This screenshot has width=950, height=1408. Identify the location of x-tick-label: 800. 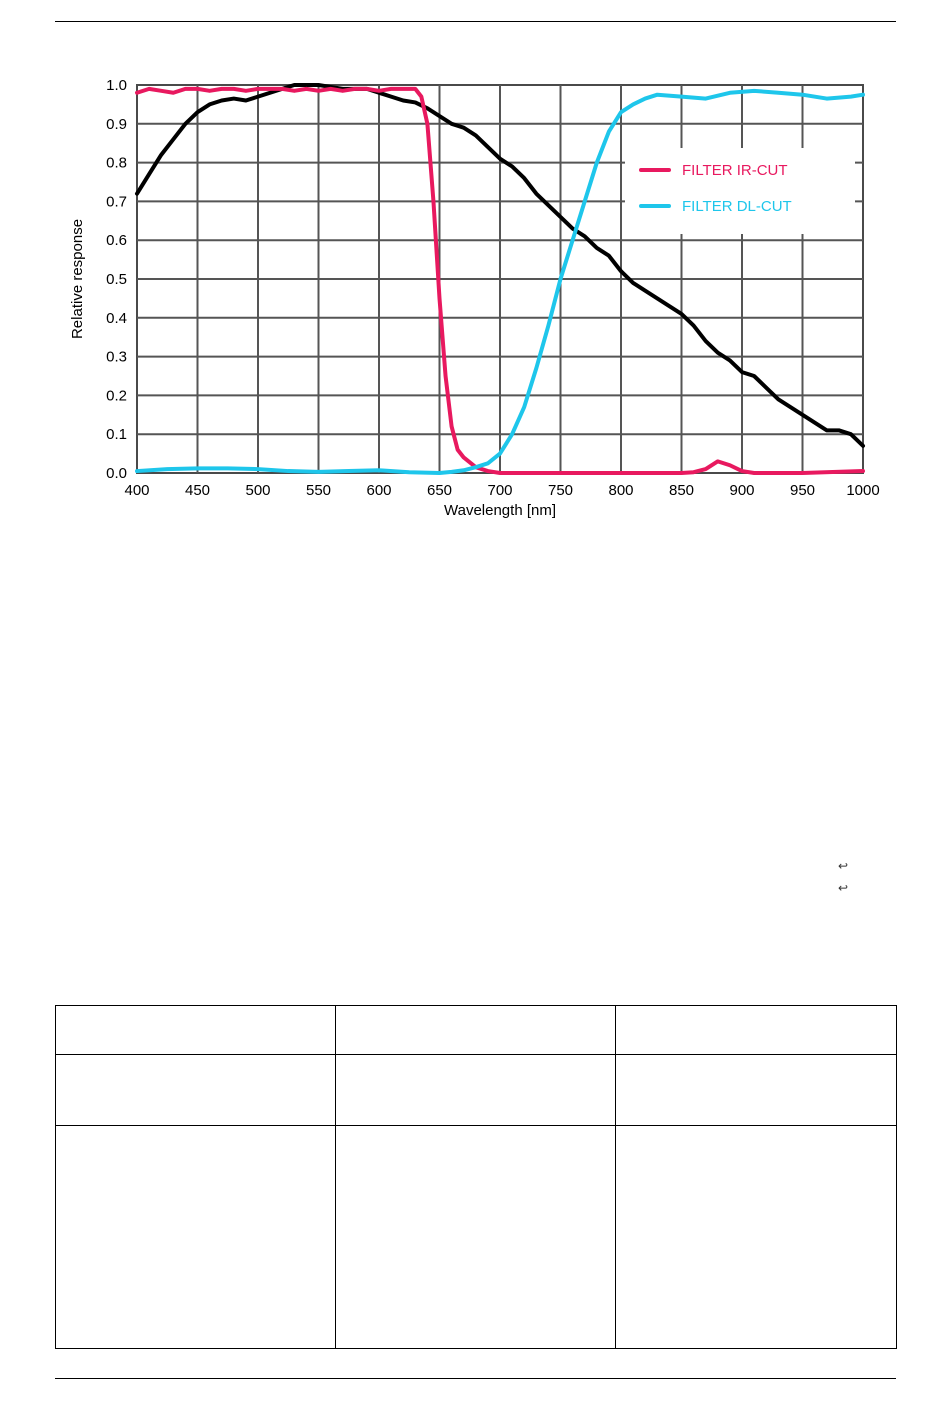
(620, 490).